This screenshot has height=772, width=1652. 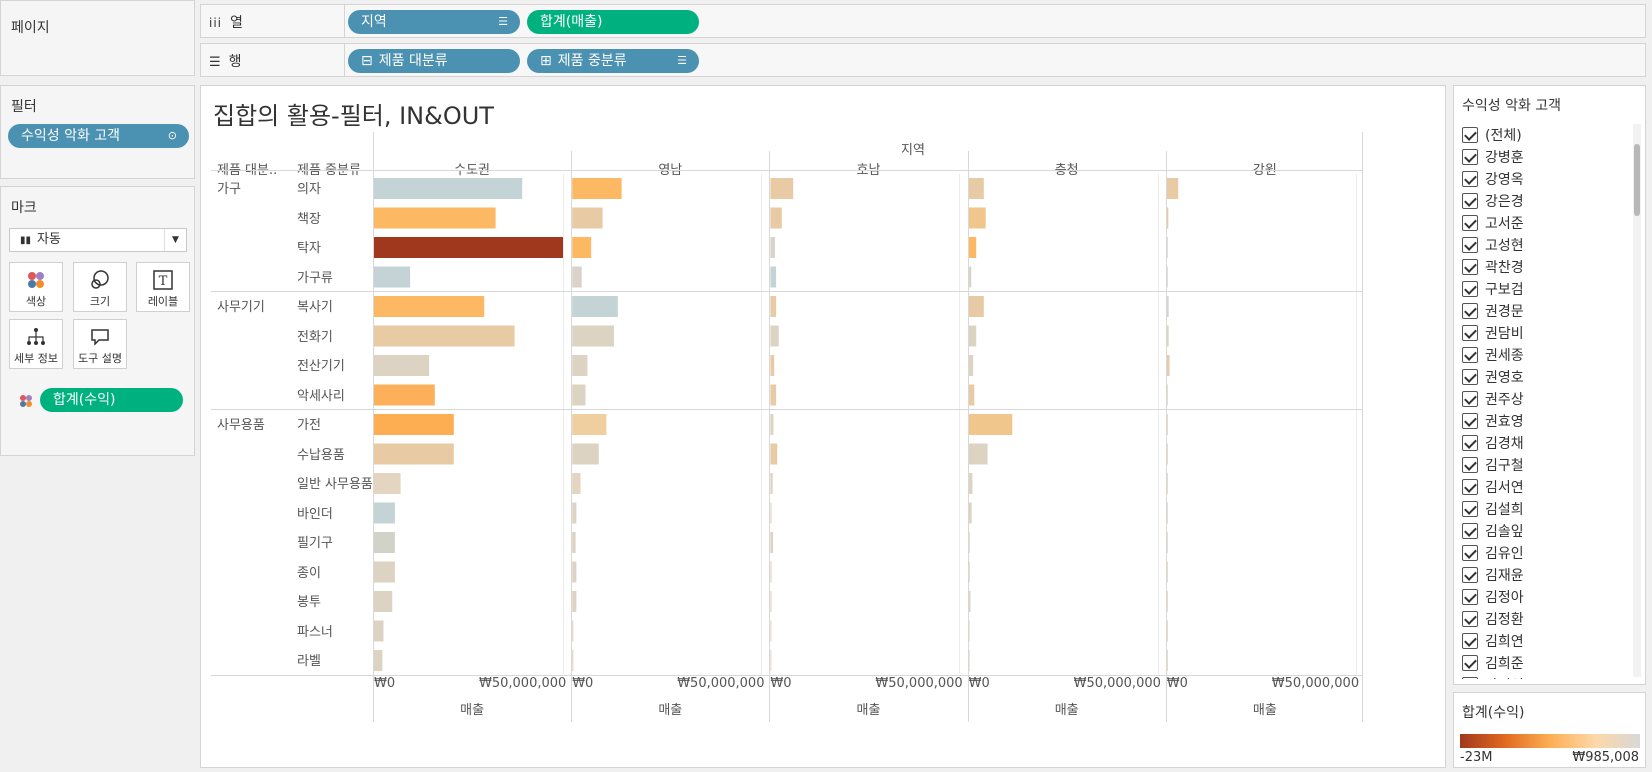 I want to click on bar-복사기-호남, so click(x=773, y=306).